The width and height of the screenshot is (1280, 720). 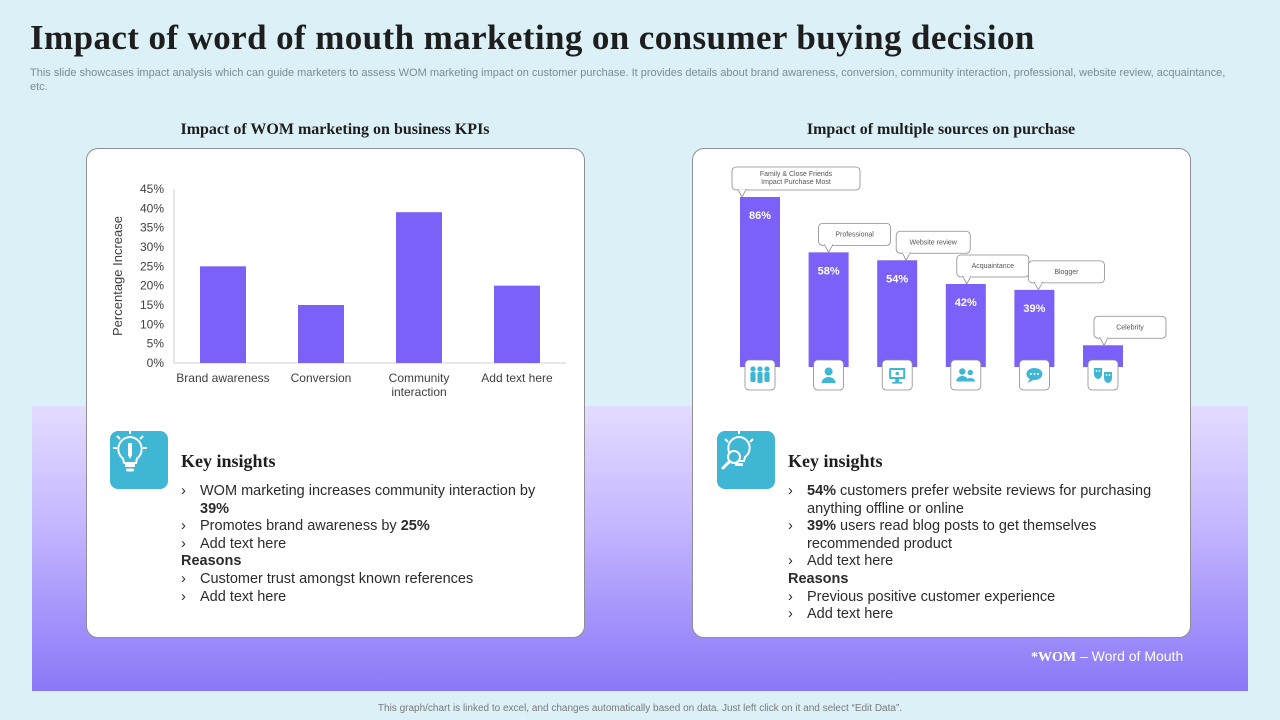 I want to click on callout-label: Celebrity, so click(x=1130, y=327).